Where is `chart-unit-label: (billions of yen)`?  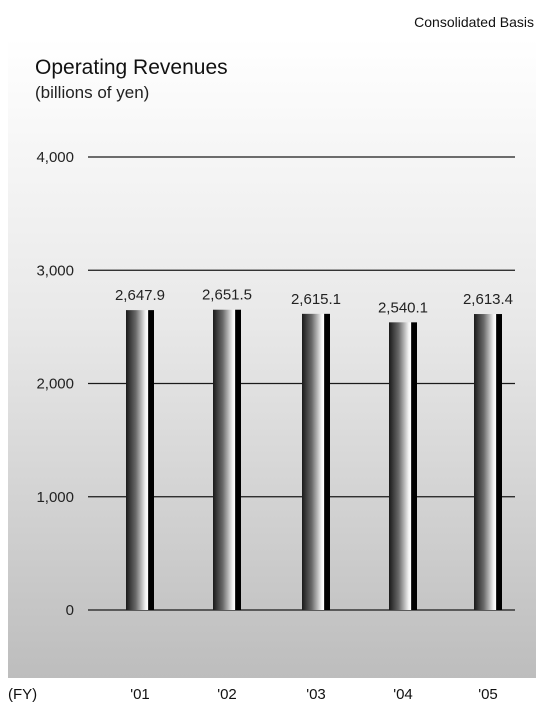
chart-unit-label: (billions of yen) is located at coordinates (92, 92).